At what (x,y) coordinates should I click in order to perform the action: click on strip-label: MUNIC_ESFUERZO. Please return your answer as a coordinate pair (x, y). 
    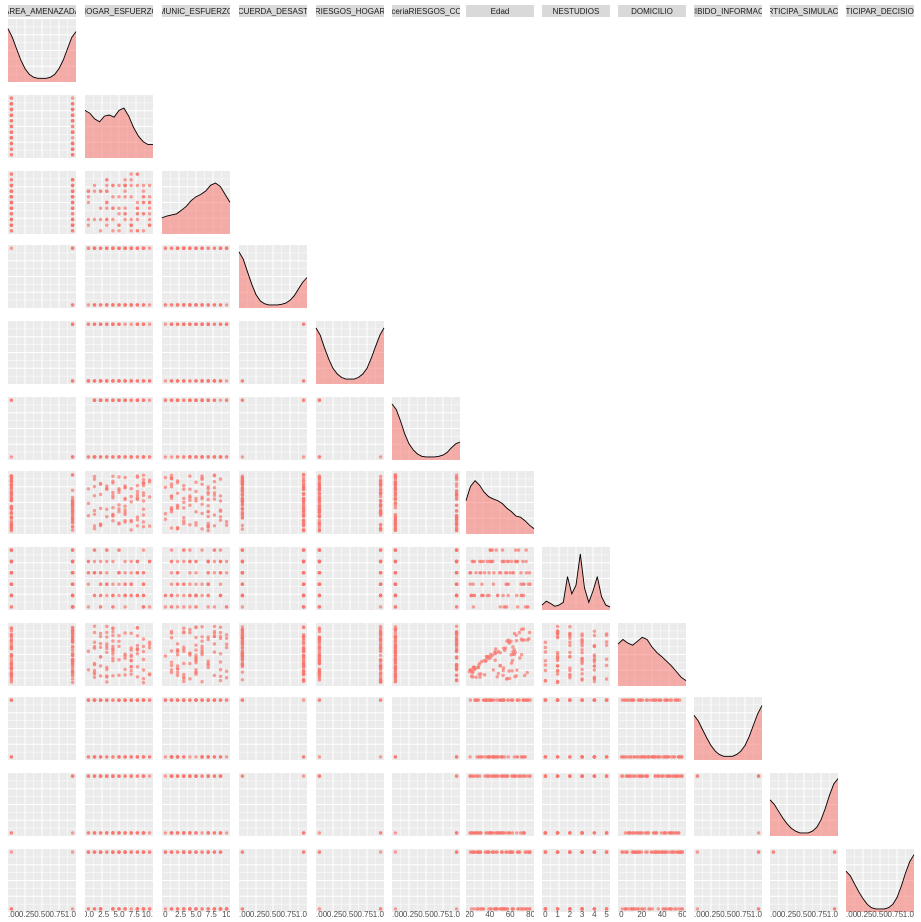
    Looking at the image, I should click on (196, 11).